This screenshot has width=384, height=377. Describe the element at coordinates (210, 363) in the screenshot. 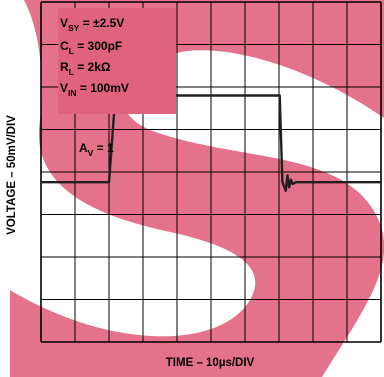

I see `x-axis-label: TIME – 10µs/DIV` at that location.